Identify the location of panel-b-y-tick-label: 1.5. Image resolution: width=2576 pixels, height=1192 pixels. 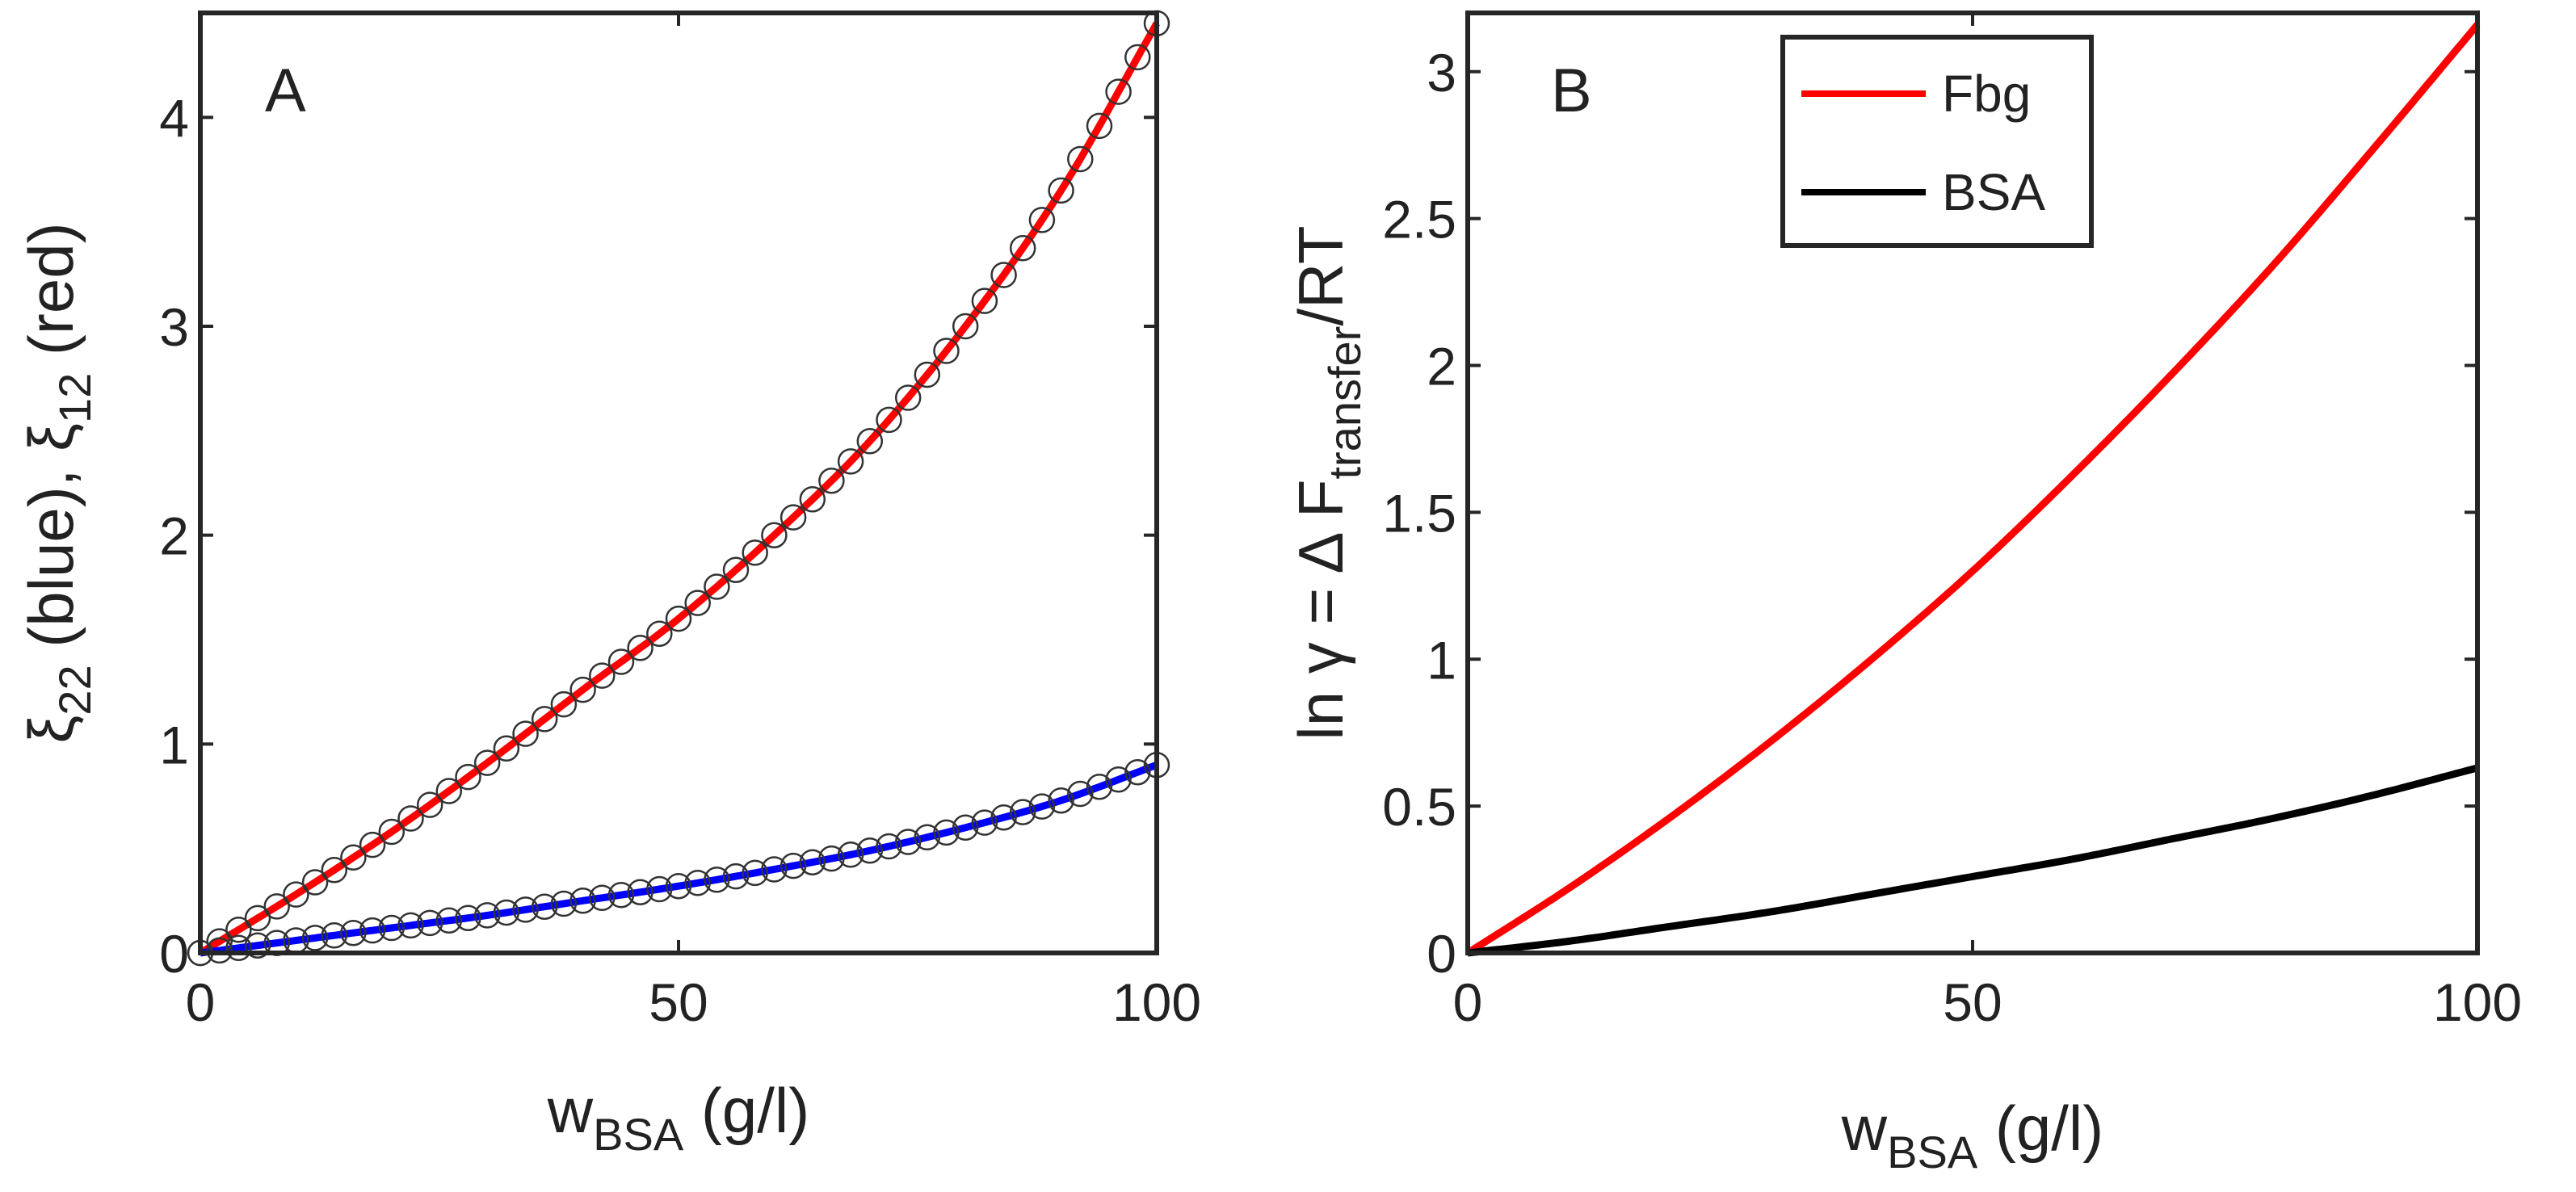
(1419, 513).